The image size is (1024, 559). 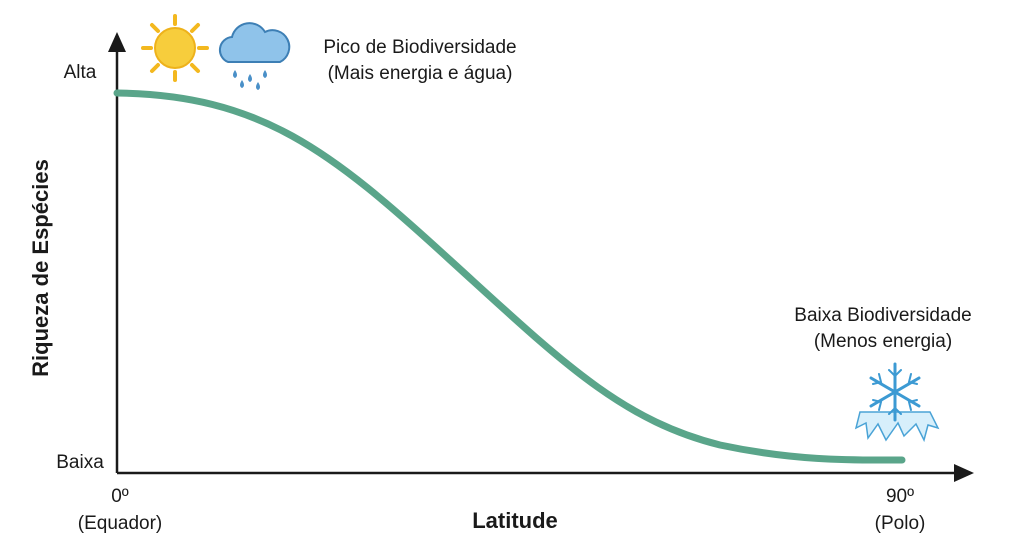 I want to click on x-axis-title: Latitude, so click(x=515, y=520).